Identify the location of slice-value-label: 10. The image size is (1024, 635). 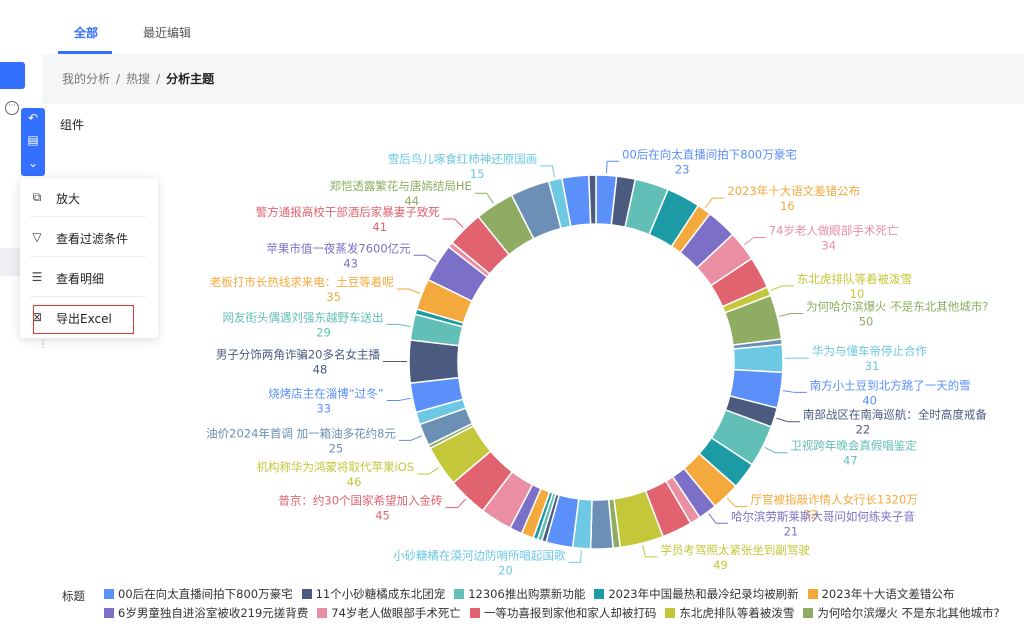
(857, 294).